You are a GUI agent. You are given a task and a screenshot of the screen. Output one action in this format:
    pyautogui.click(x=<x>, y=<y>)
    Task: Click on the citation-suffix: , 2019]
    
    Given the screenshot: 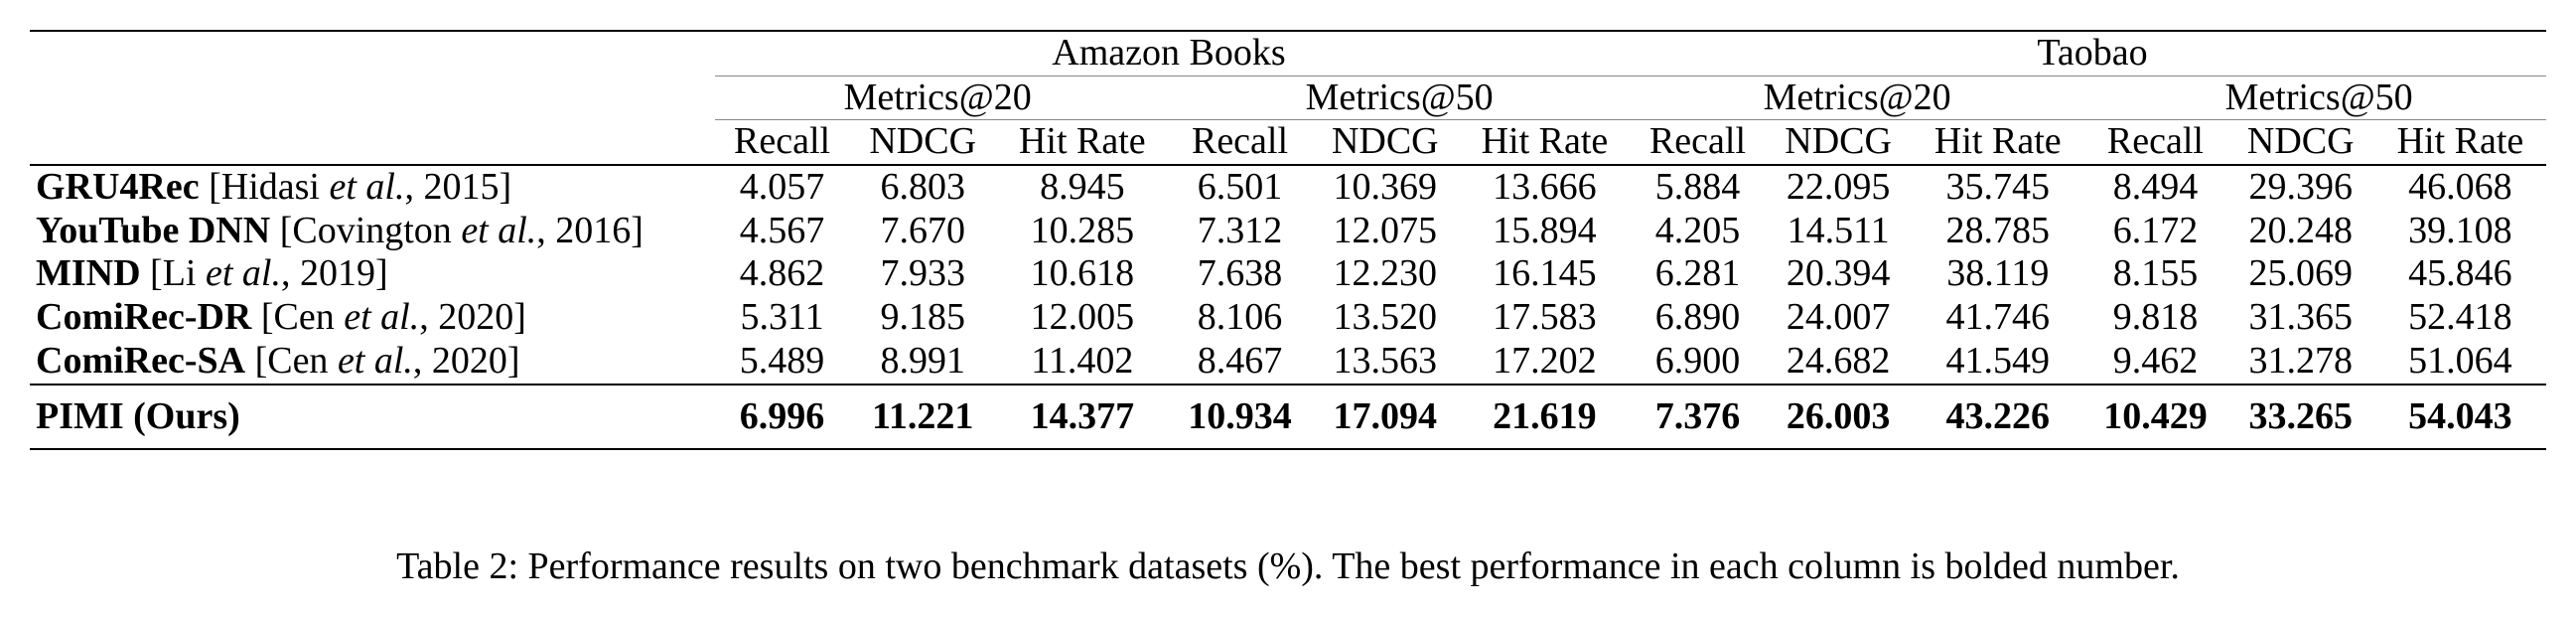 What is the action you would take?
    pyautogui.click(x=334, y=273)
    